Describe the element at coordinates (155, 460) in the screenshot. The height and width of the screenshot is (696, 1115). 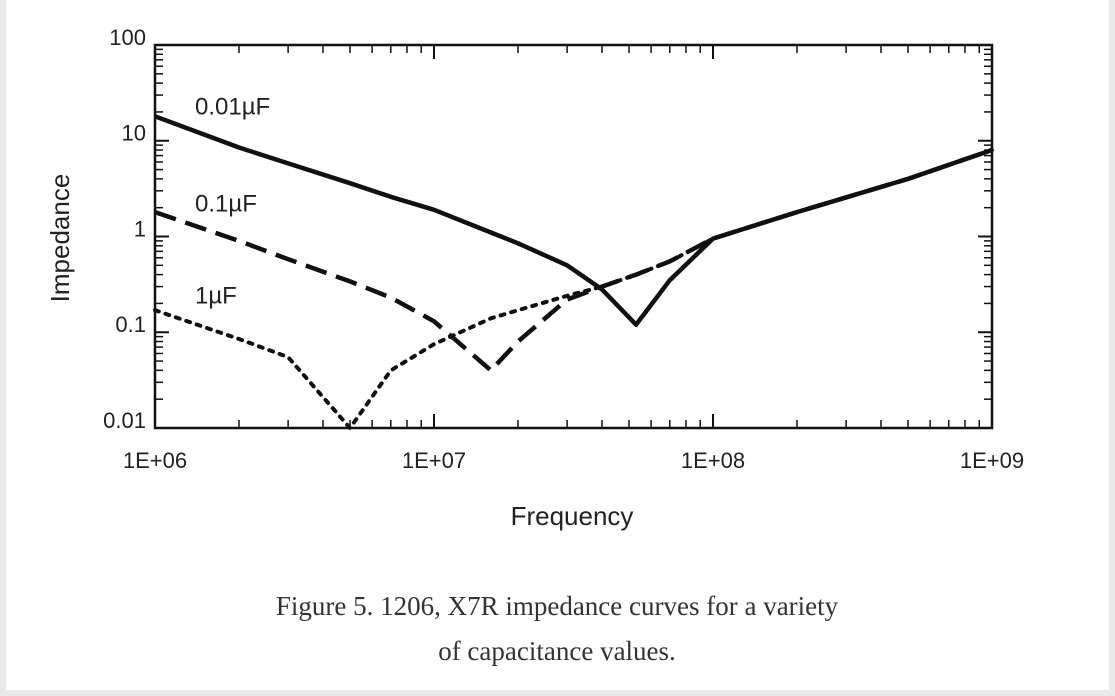
I see `x-tick-label: 1E+06` at that location.